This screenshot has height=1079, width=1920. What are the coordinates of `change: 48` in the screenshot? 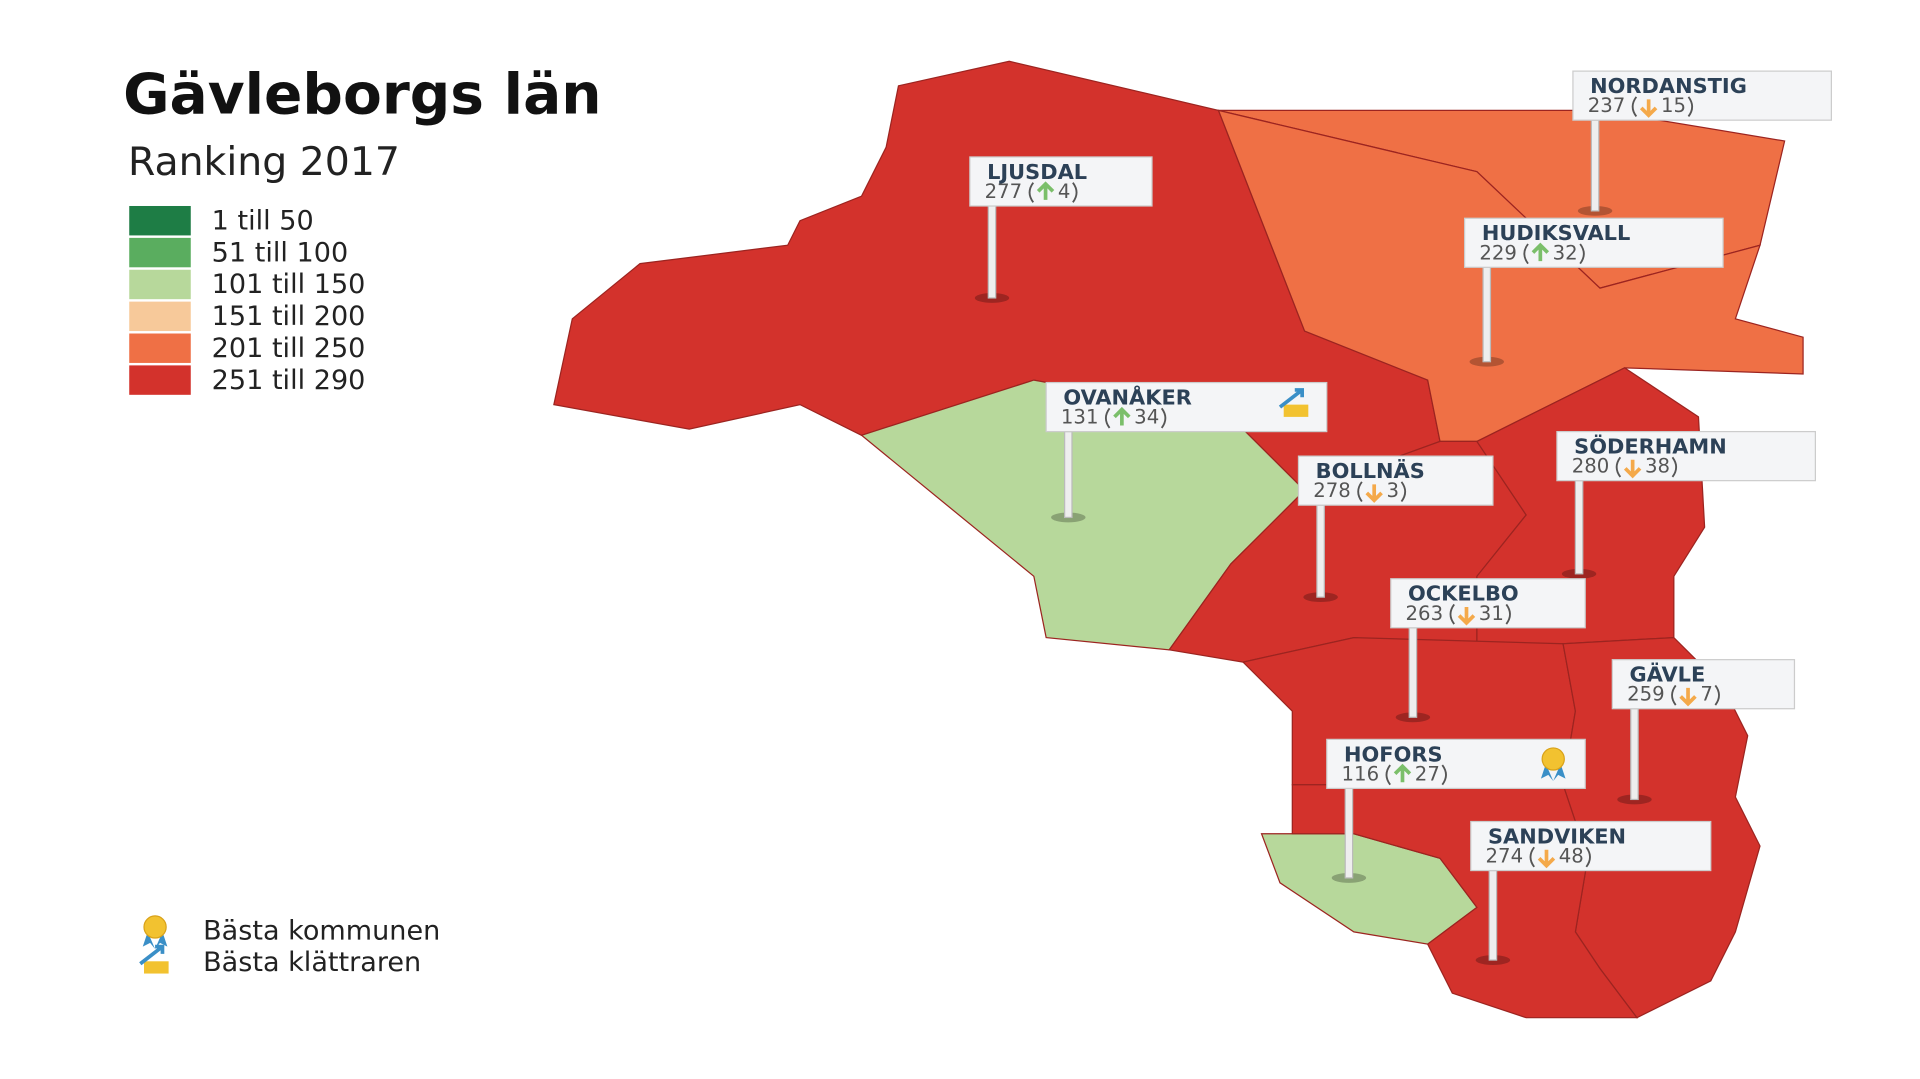 It's located at (1571, 856).